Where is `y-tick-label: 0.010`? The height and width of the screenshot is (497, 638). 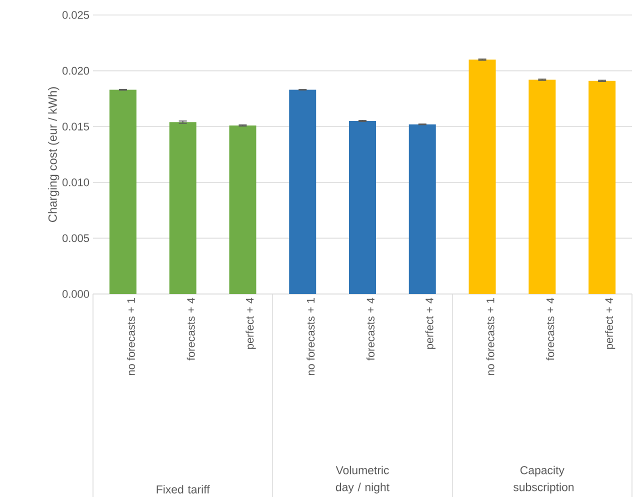 y-tick-label: 0.010 is located at coordinates (76, 182).